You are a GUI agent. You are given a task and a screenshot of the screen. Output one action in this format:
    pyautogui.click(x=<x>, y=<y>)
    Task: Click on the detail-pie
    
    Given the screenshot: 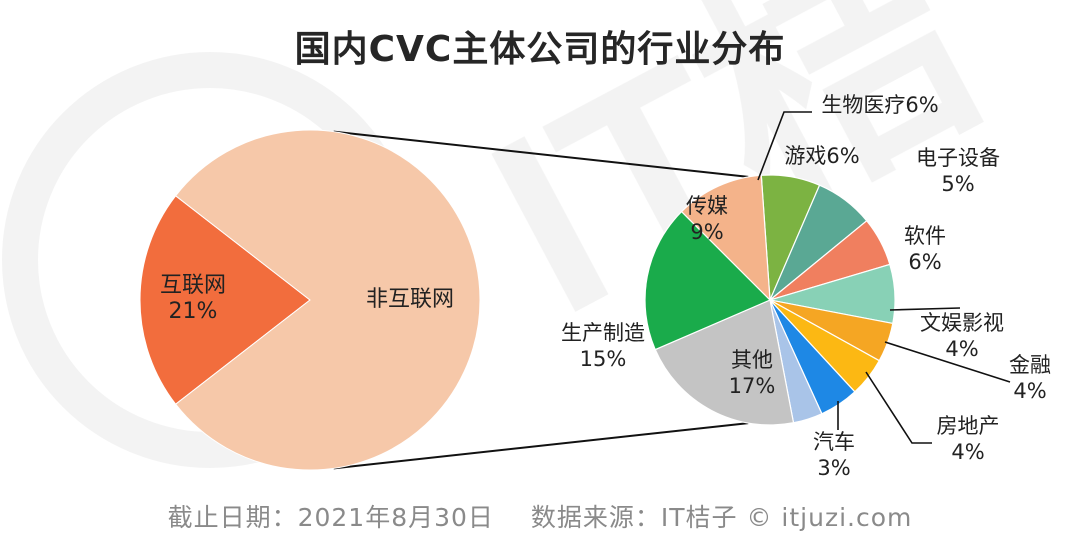 What is the action you would take?
    pyautogui.click(x=770, y=300)
    